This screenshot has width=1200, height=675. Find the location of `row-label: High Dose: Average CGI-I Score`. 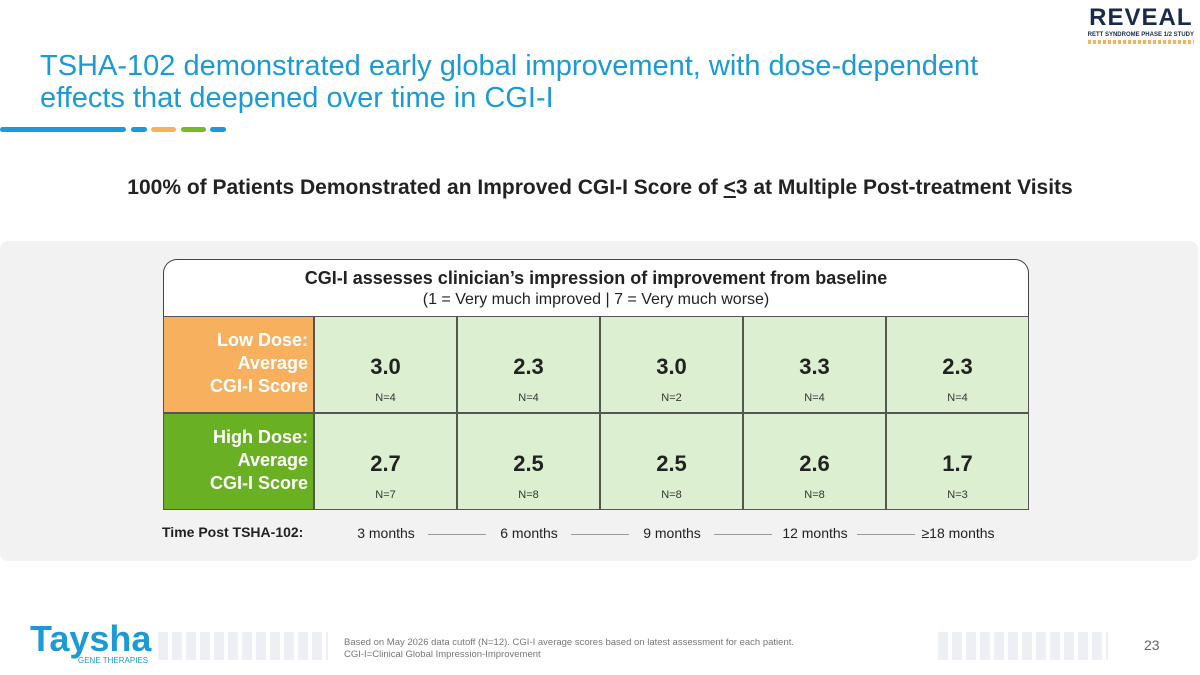

row-label: High Dose: Average CGI-I Score is located at coordinates (238, 461).